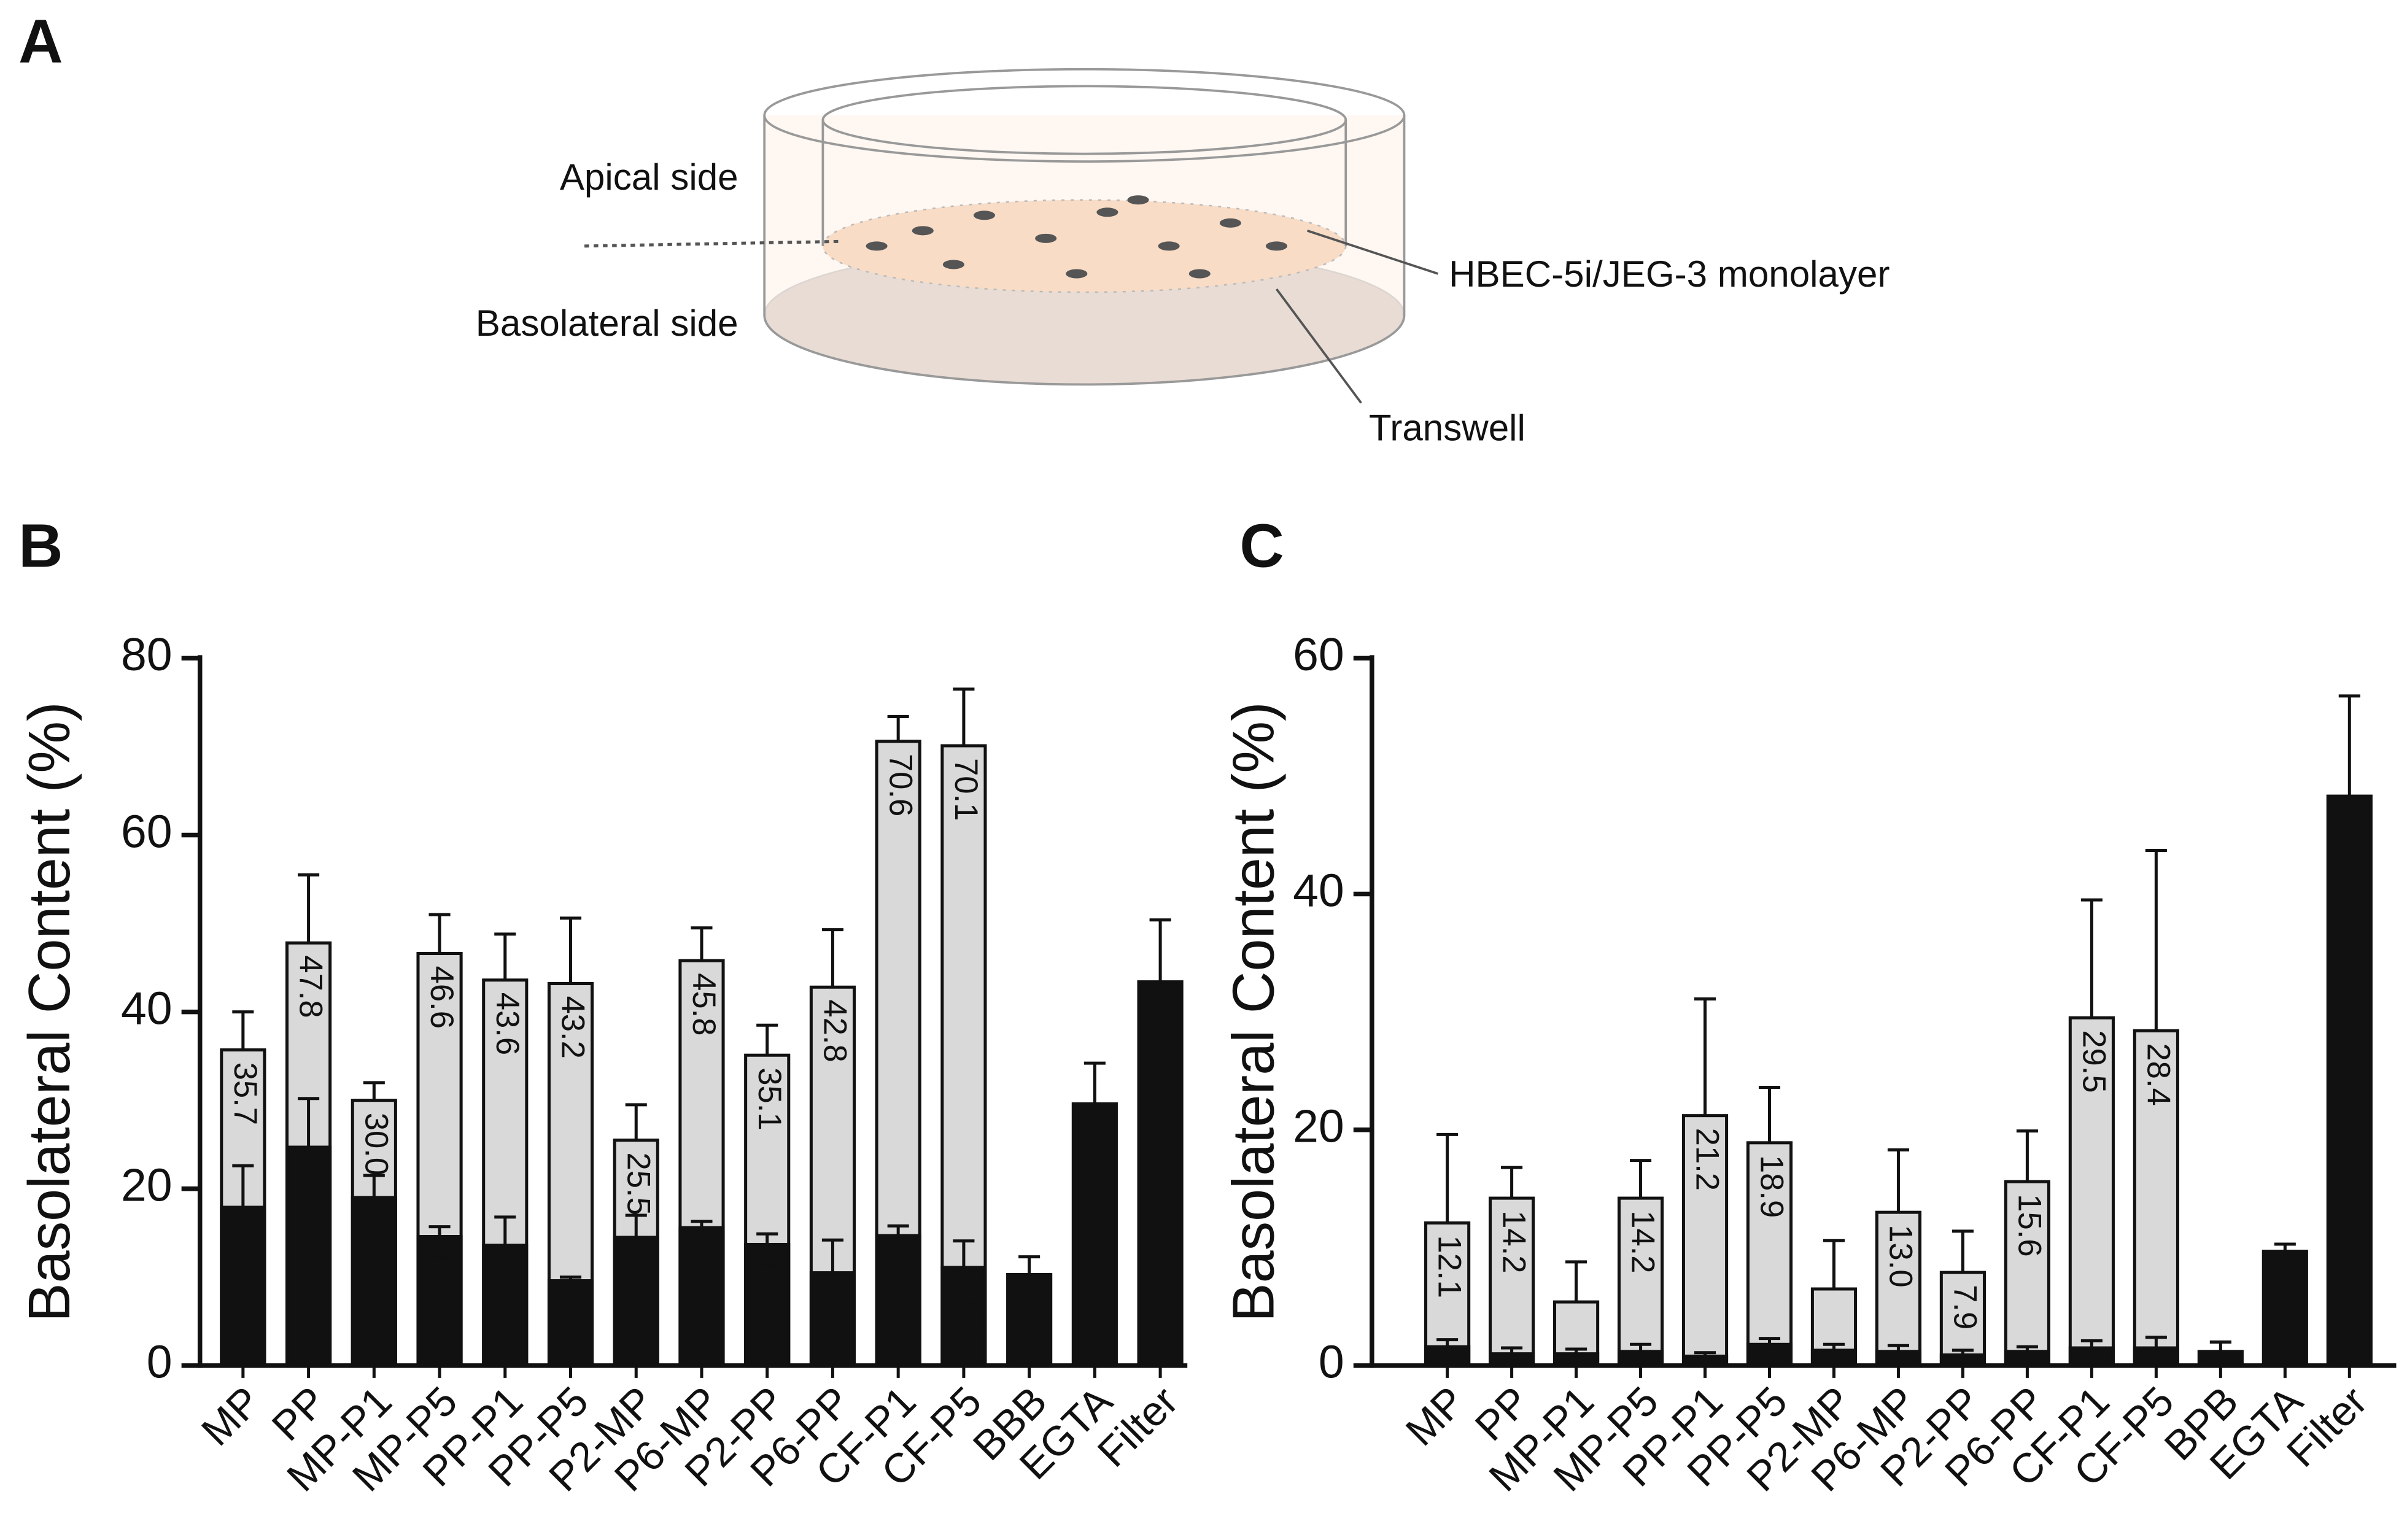 The height and width of the screenshot is (1540, 2407). I want to click on value-label: 9.6, so click(573, 1315).